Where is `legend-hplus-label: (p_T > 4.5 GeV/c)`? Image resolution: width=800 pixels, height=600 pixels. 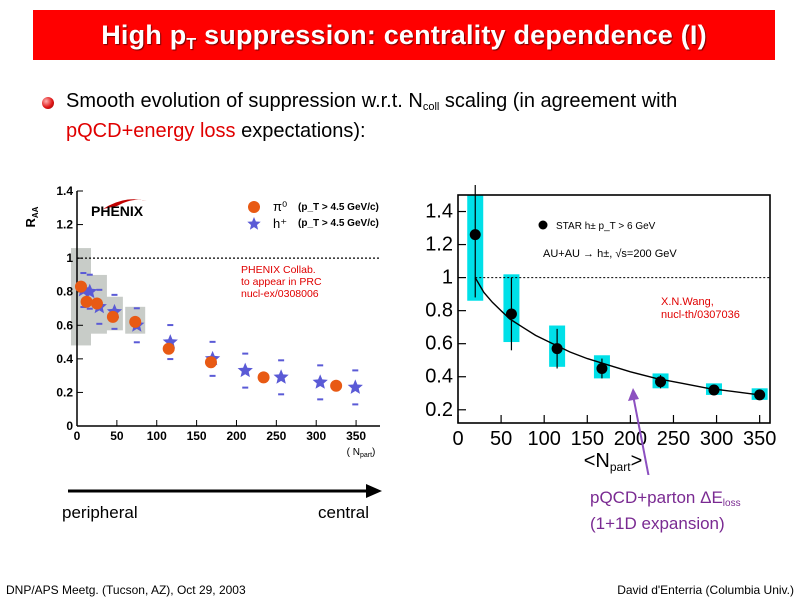
legend-hplus-label: (p_T > 4.5 GeV/c) is located at coordinates (338, 223).